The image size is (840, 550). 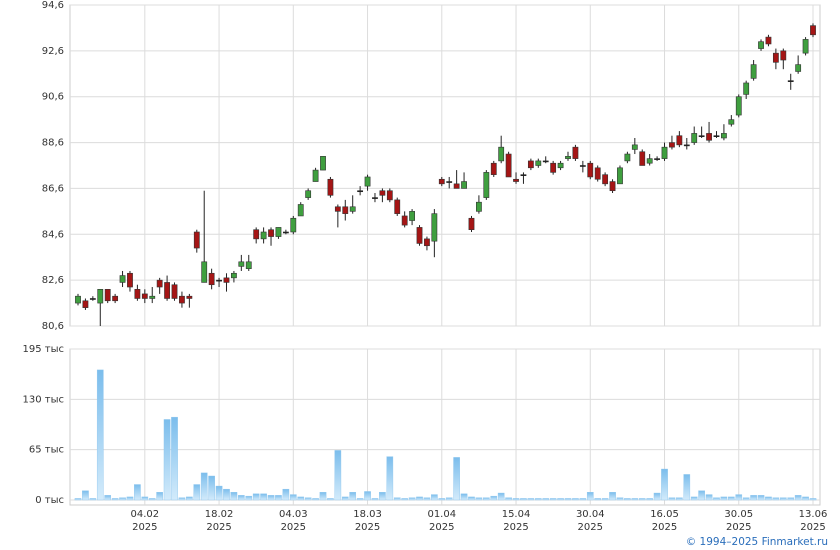 I want to click on y-tick-label: 130 тыс, so click(x=43, y=399).